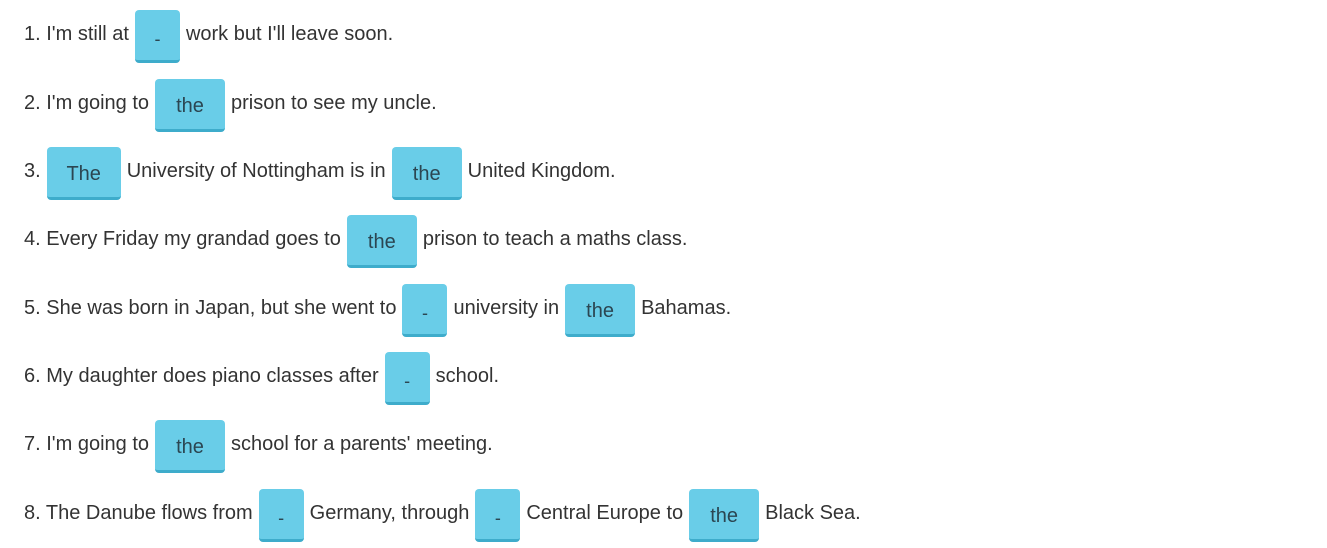 Image resolution: width=1327 pixels, height=548 pixels. Describe the element at coordinates (182, 239) in the screenshot. I see `sentence-text: 4. Every Friday my grandad goes to` at that location.